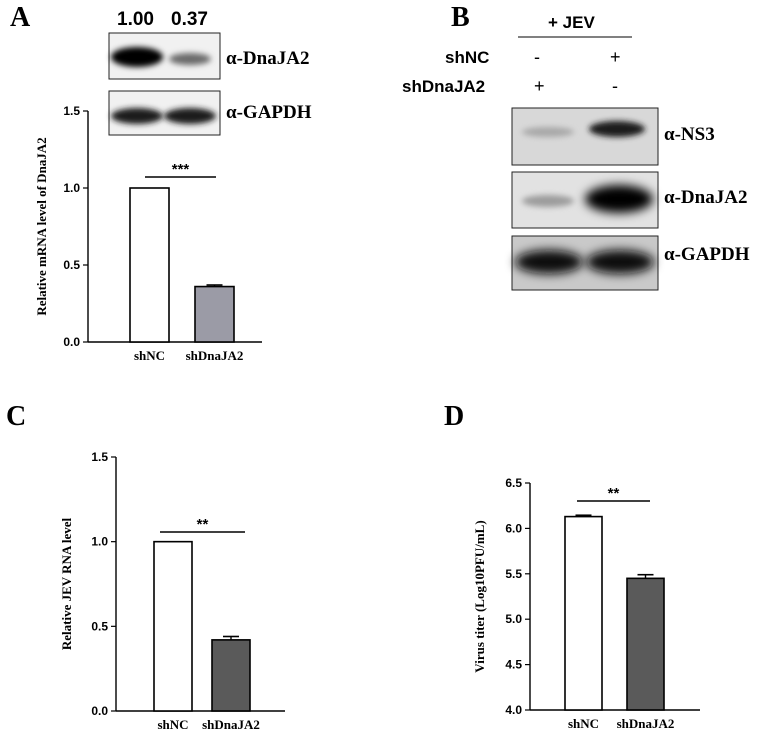 This screenshot has height=733, width=763. What do you see at coordinates (513, 619) in the screenshot?
I see `y-tick-label: 5.0` at bounding box center [513, 619].